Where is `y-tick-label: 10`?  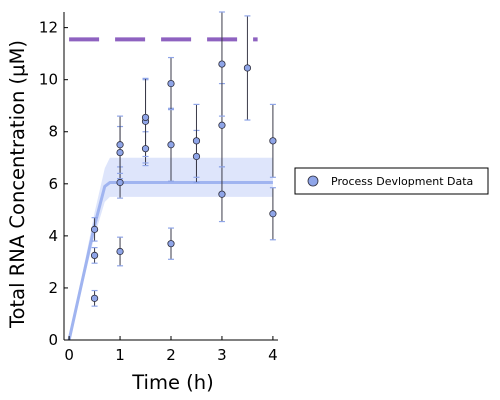
y-tick-label: 10 is located at coordinates (48, 80).